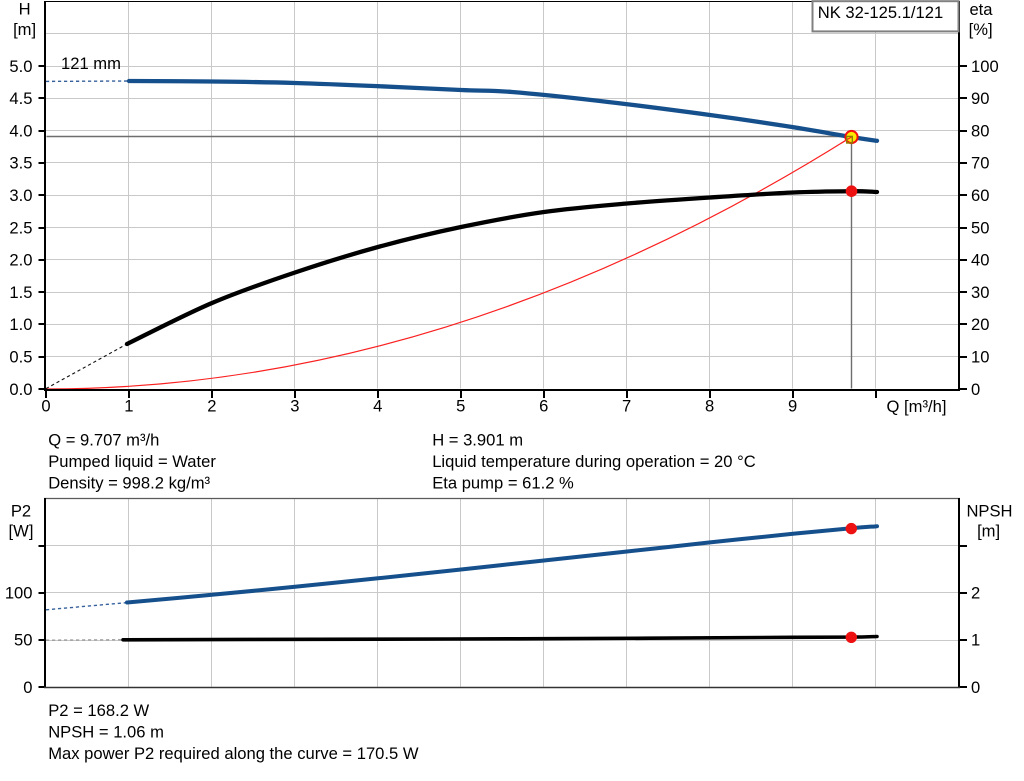  What do you see at coordinates (980, 163) in the screenshot?
I see `svg-text: 70` at bounding box center [980, 163].